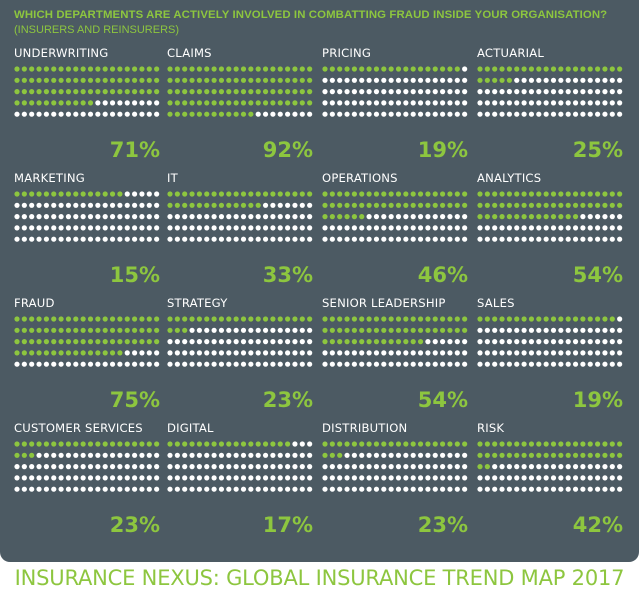 This screenshot has width=639, height=600. I want to click on dot-matrix, so click(87, 341).